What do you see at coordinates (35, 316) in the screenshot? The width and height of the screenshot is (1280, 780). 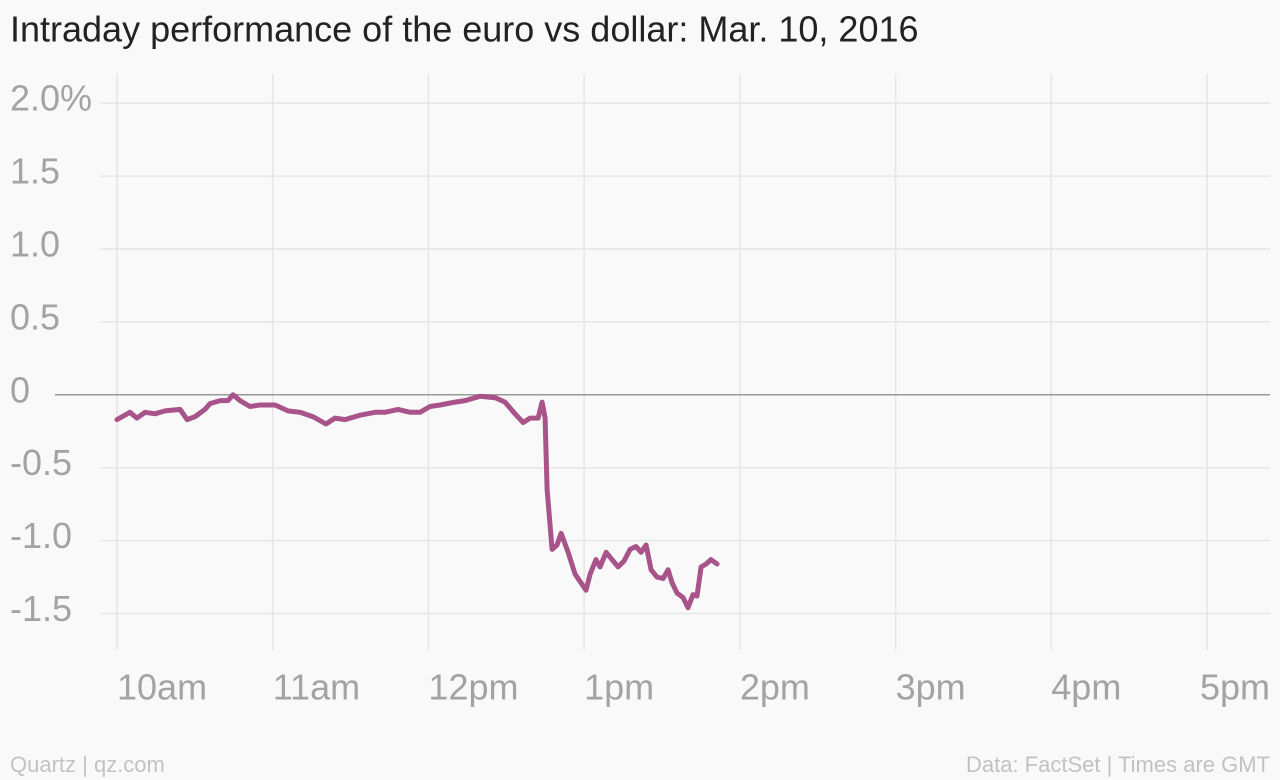 I see `y-tick-label: 0.5` at bounding box center [35, 316].